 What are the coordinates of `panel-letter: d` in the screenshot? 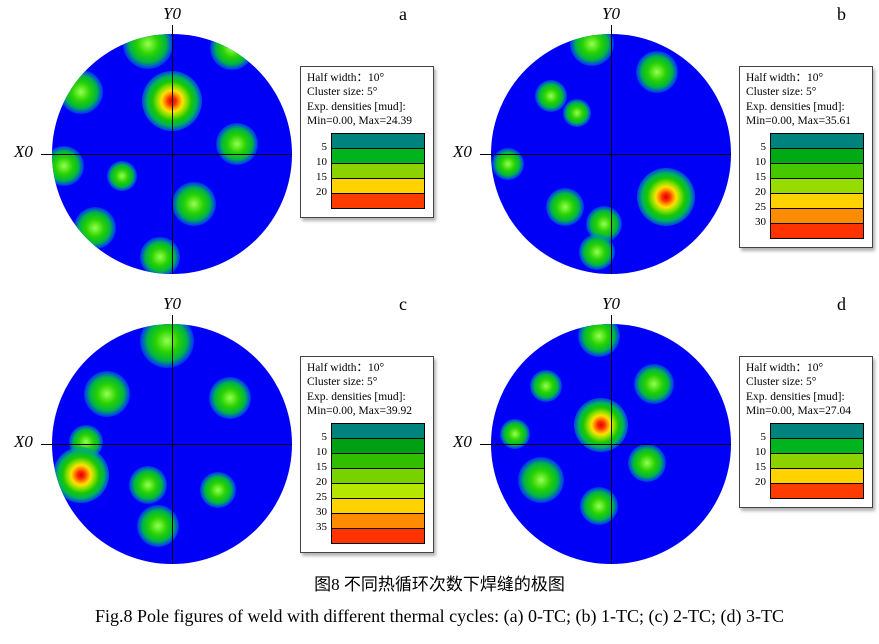 It's located at (841, 304).